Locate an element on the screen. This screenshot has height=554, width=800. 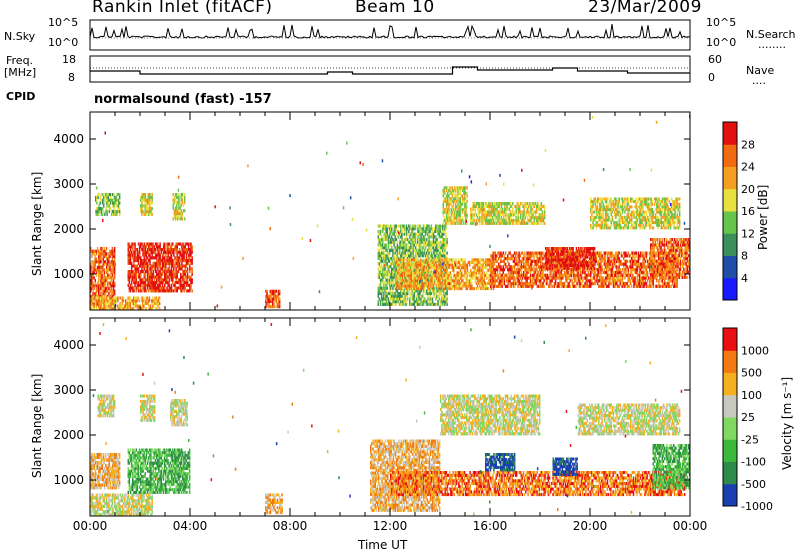
nsearch-tick-bottom: 10^0 is located at coordinates (721, 42).